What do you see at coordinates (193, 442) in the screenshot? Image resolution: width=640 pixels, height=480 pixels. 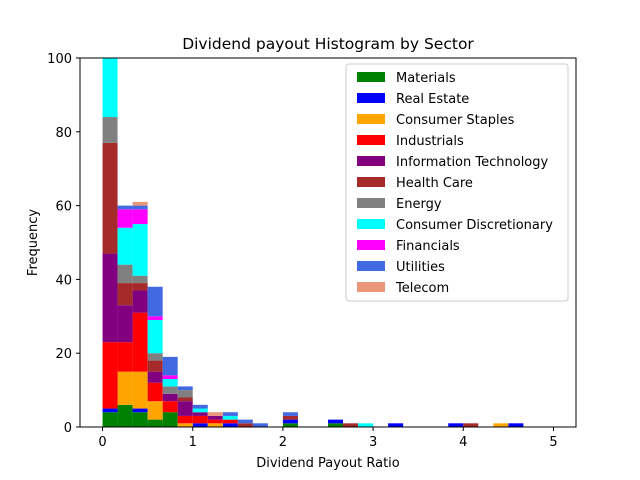 I see `x-tick-label: 1` at bounding box center [193, 442].